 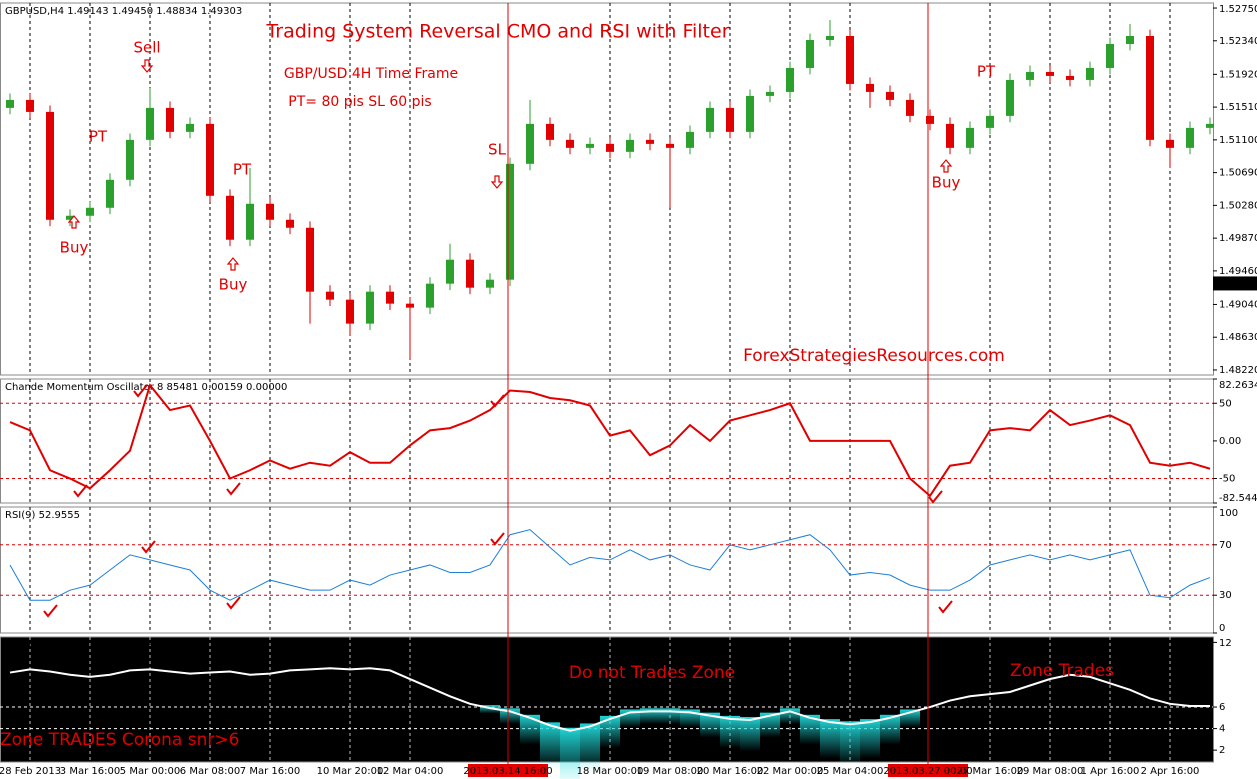 I want to click on x-tick-label: 3 Mar 16:00, so click(x=90, y=771).